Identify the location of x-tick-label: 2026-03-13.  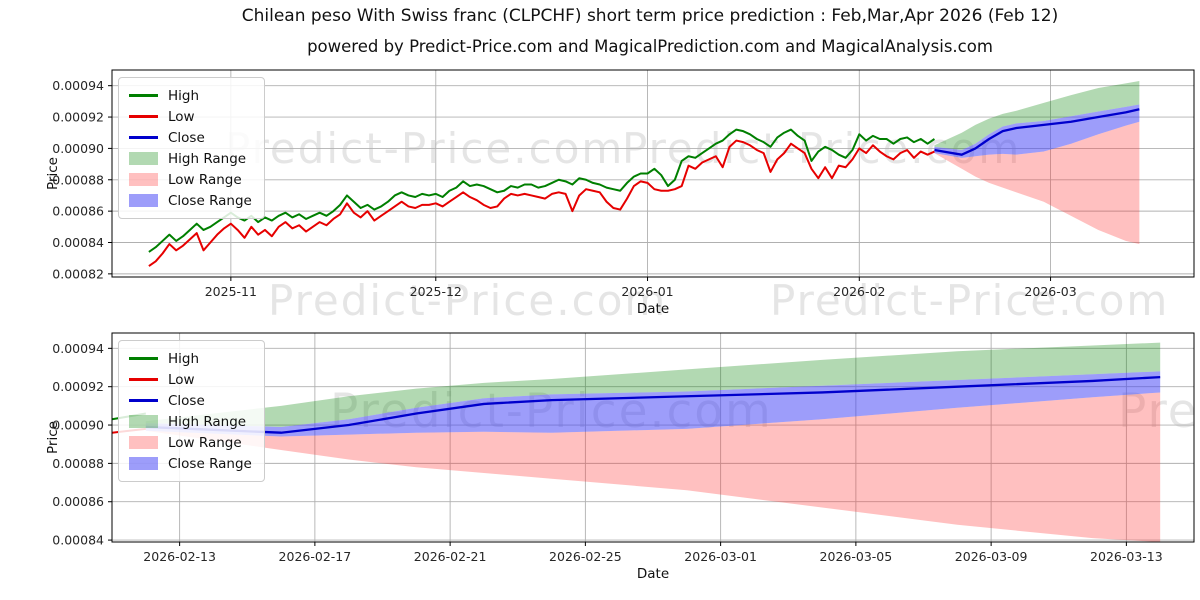
(1126, 556).